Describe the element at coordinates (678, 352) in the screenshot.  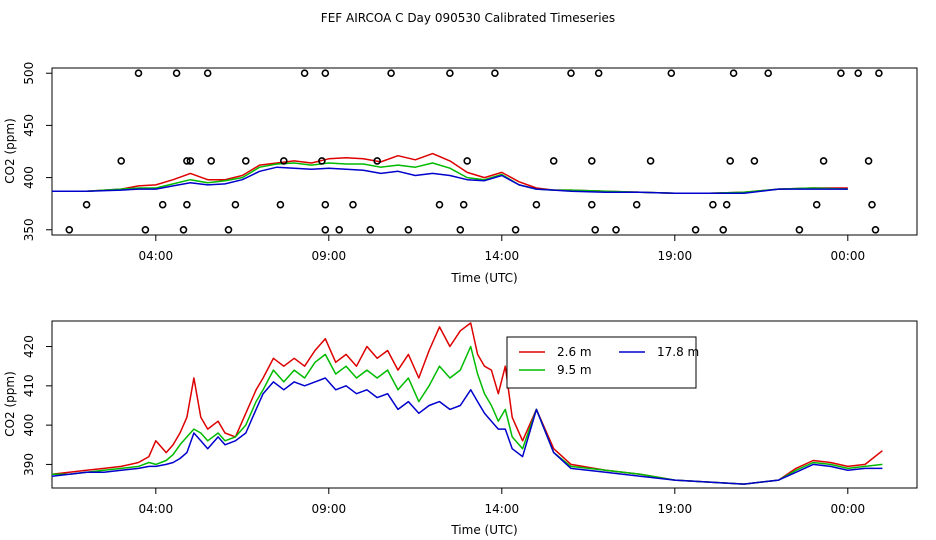
I see `legend-17-8-m-label: 17.8 m` at that location.